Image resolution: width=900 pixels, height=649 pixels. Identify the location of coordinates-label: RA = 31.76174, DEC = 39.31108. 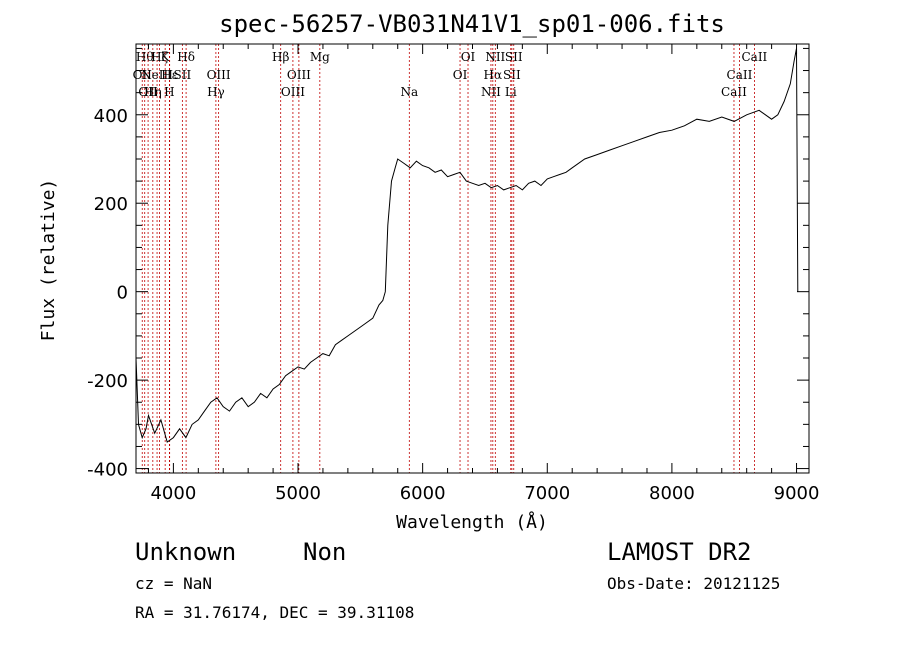
(275, 612).